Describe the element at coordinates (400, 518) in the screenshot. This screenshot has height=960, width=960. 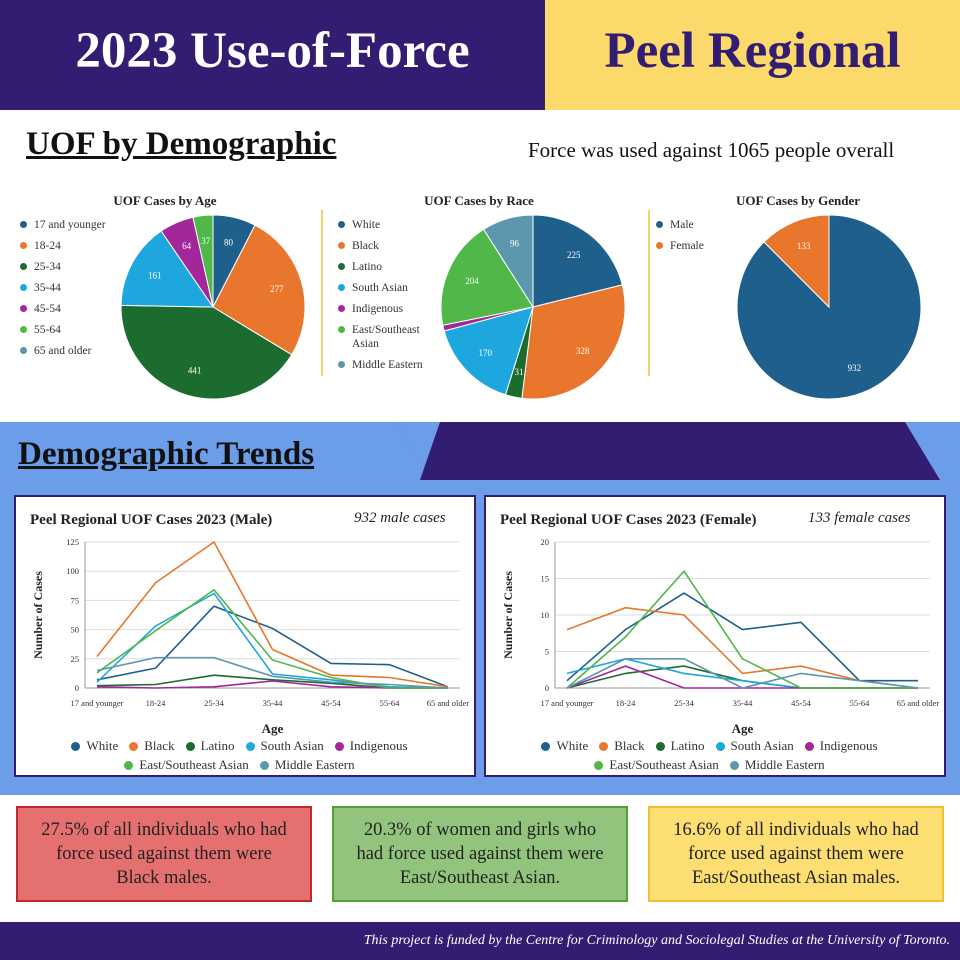
I see `male-chart-note: 932 male cases` at that location.